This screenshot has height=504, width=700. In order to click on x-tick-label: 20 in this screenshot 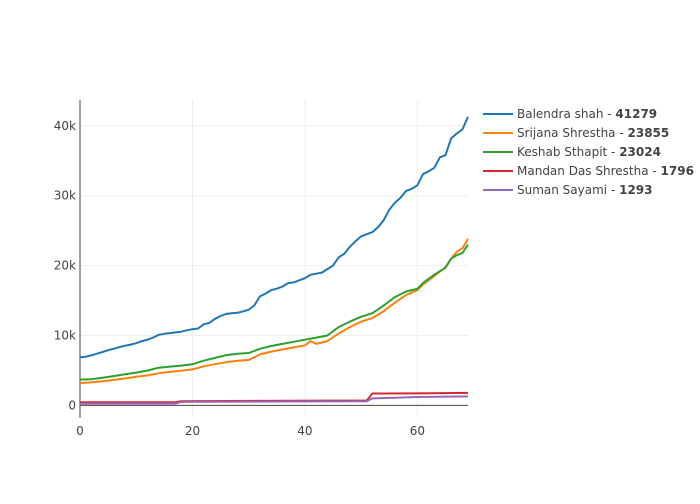, I will do `click(192, 431)`.